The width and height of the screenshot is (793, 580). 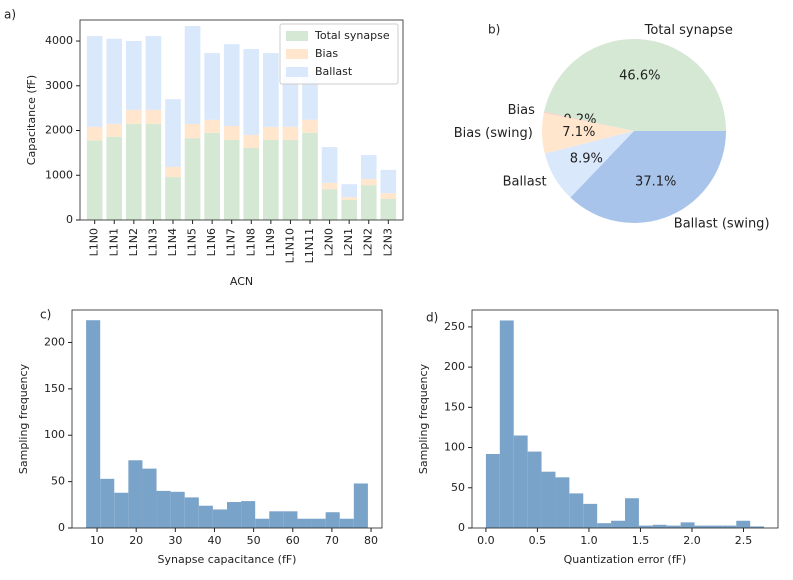 I want to click on x-tick-label: 80, so click(x=371, y=540).